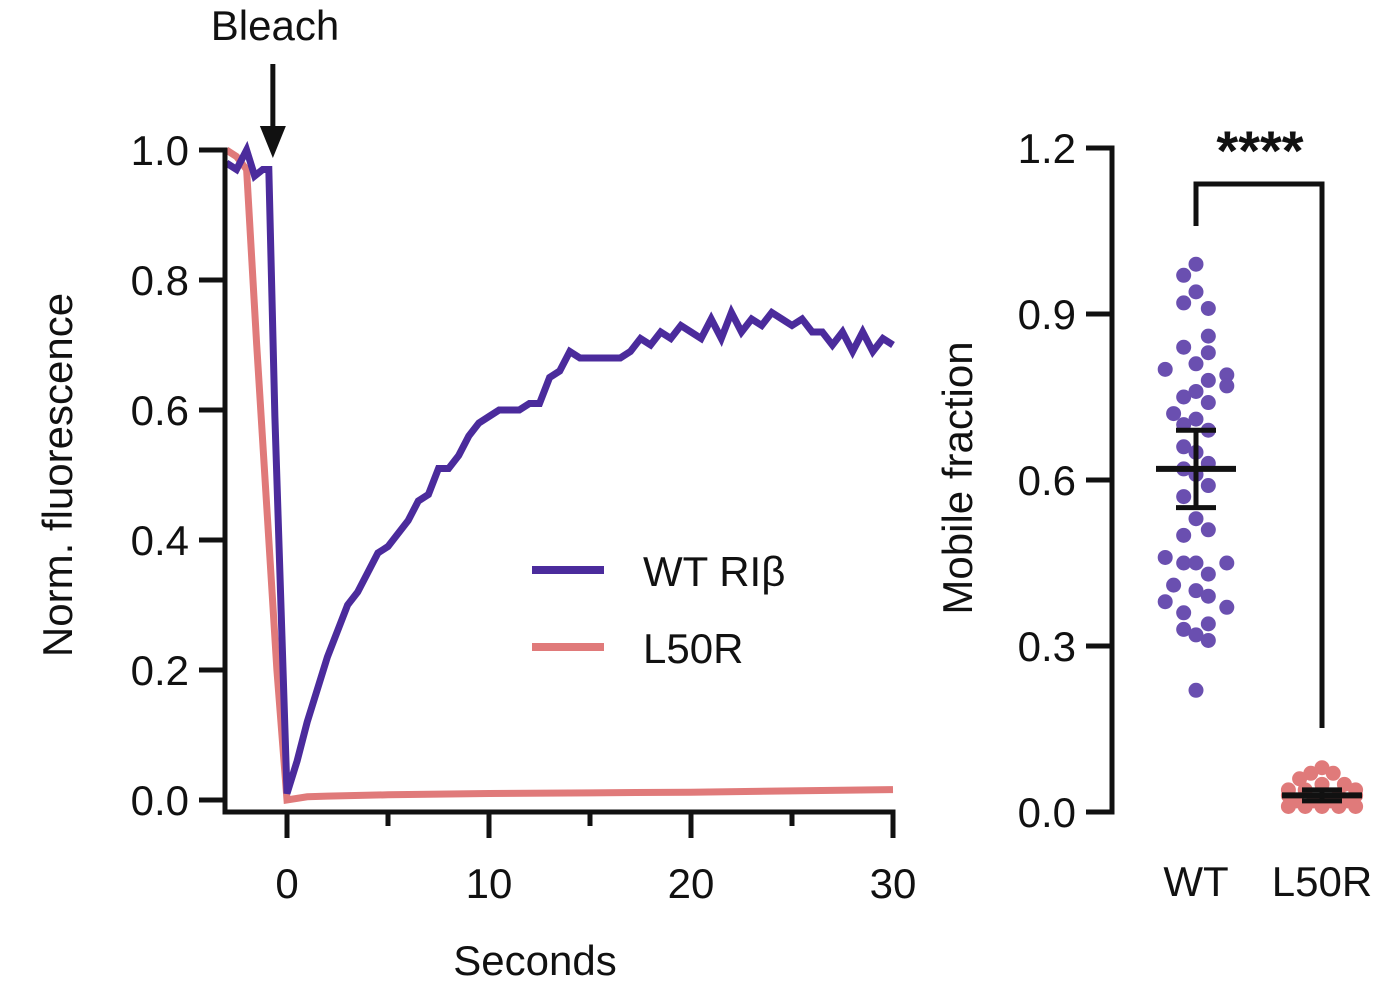 The height and width of the screenshot is (983, 1383). I want to click on y-axis-ticks: 0.0 0.3 0.6 0.9 1.2, so click(1065, 480).